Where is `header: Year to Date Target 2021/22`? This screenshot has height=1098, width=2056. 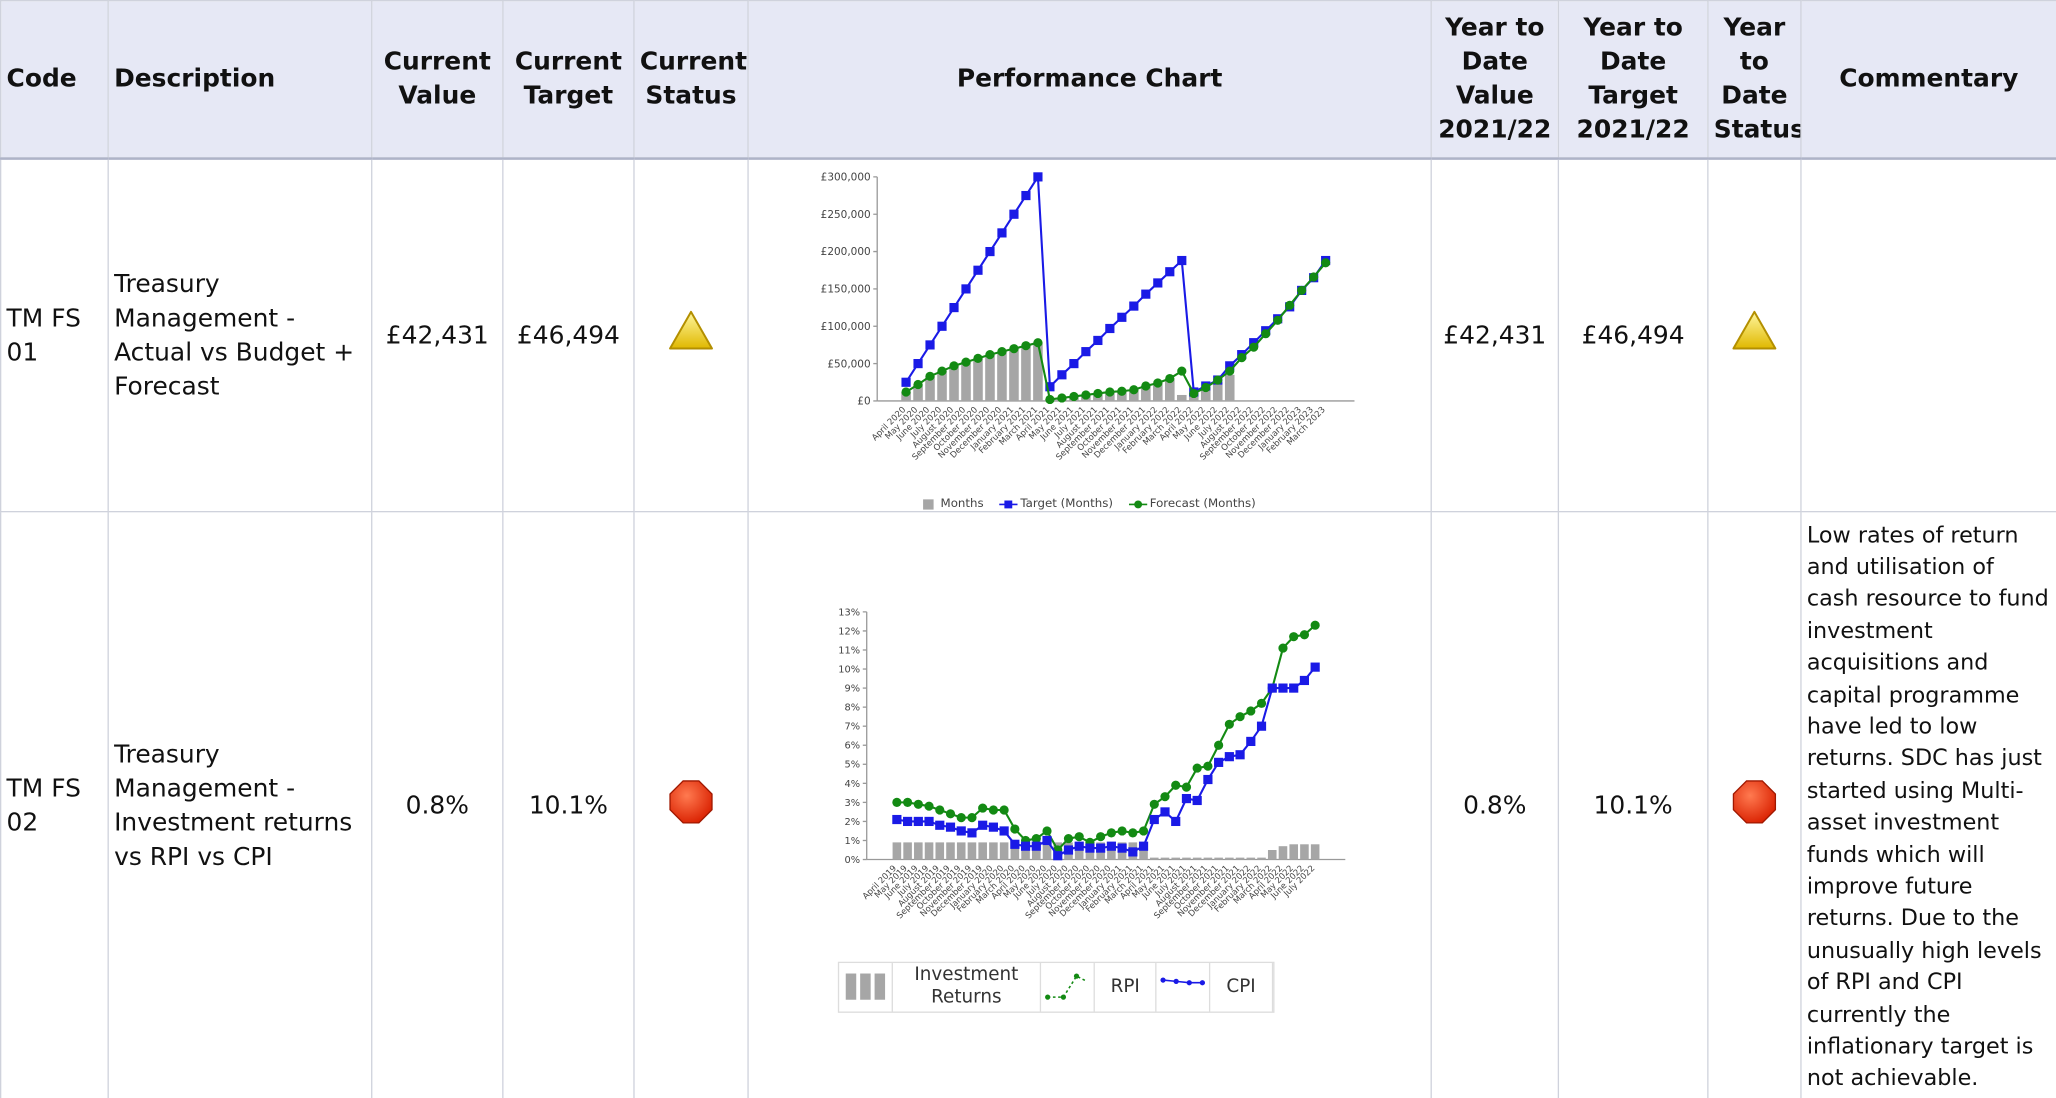
header: Year to Date Target 2021/22 is located at coordinates (1633, 80).